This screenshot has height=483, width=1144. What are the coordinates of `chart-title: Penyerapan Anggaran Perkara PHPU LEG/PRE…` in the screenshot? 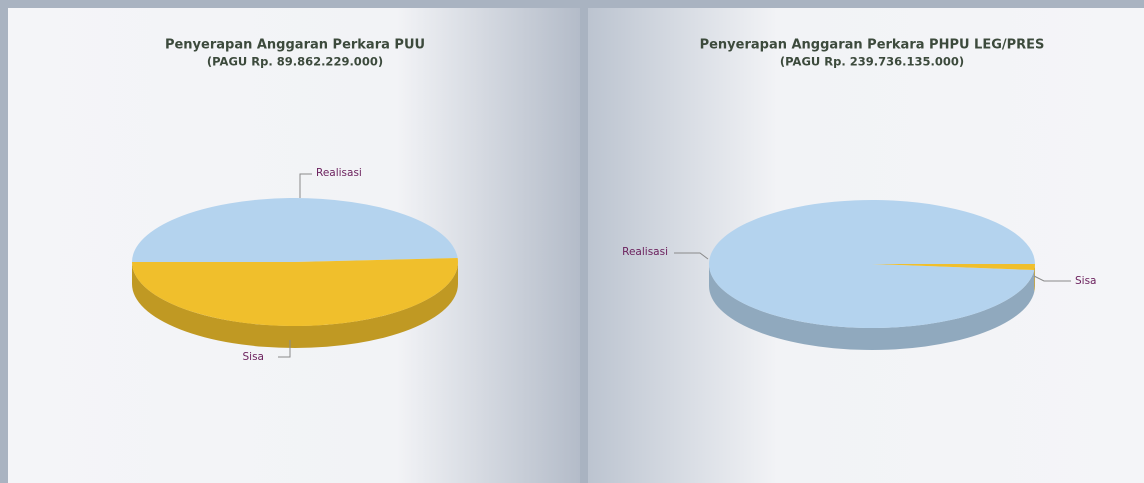 It's located at (872, 45).